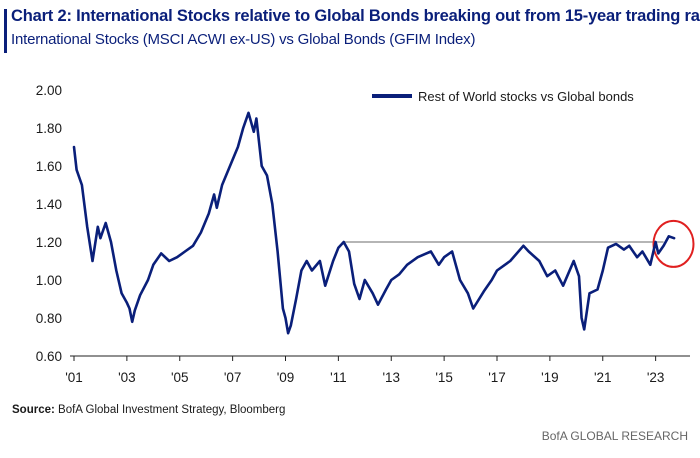 The height and width of the screenshot is (458, 700). Describe the element at coordinates (33, 410) in the screenshot. I see `source-label: Source:` at that location.